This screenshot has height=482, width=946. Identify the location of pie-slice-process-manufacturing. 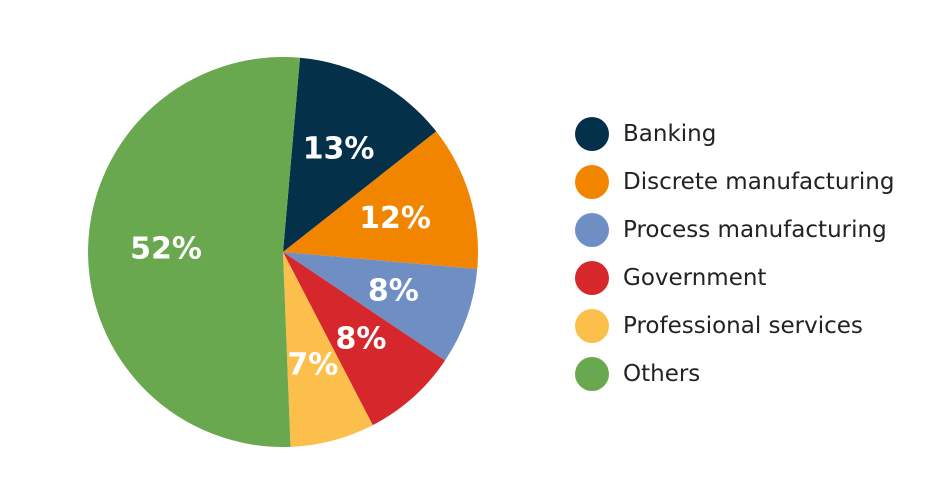
(380, 306).